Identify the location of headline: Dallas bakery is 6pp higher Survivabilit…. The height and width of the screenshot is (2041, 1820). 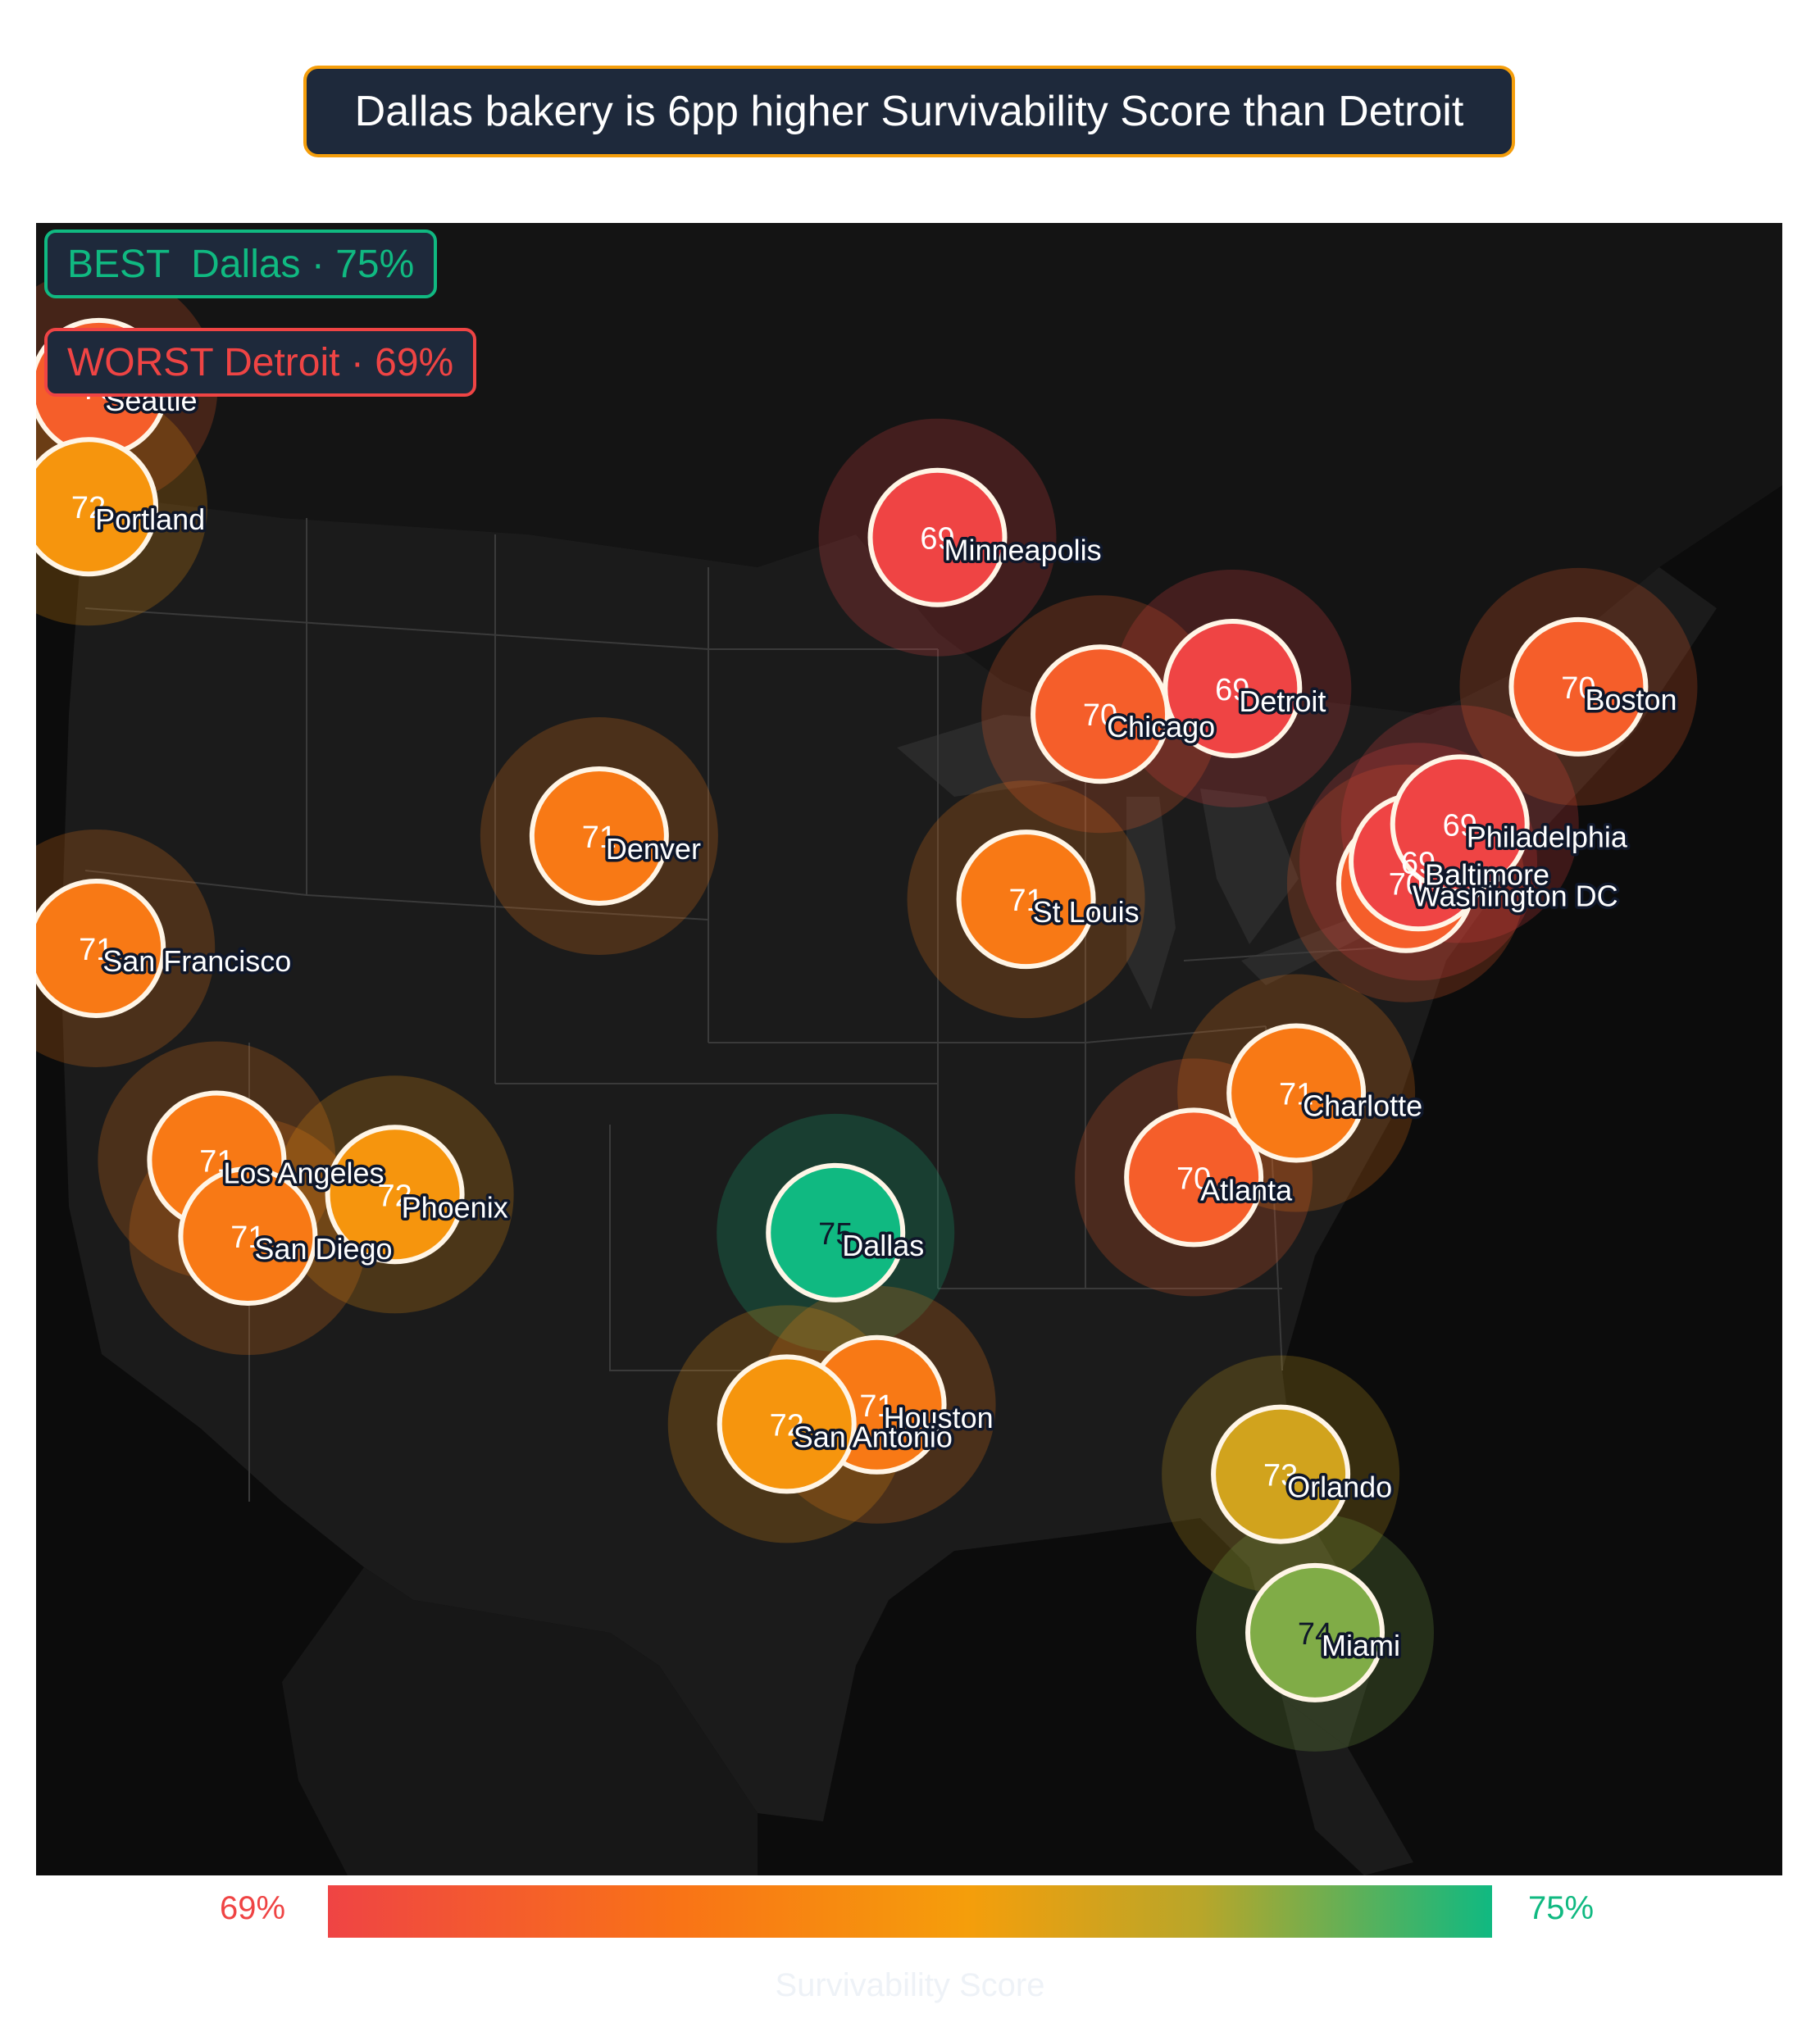
(909, 112).